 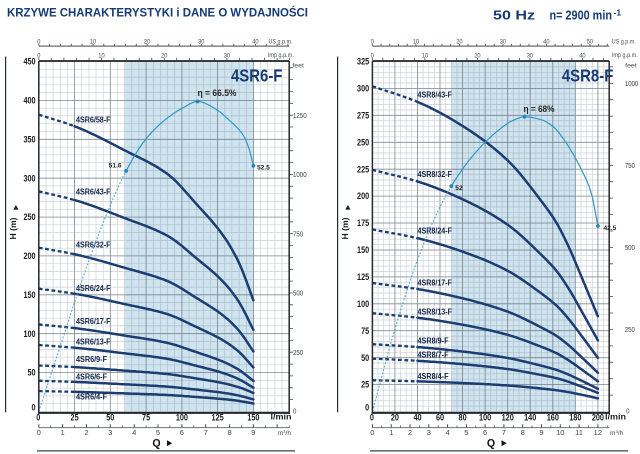 I want to click on svg-text: 225, so click(x=363, y=168).